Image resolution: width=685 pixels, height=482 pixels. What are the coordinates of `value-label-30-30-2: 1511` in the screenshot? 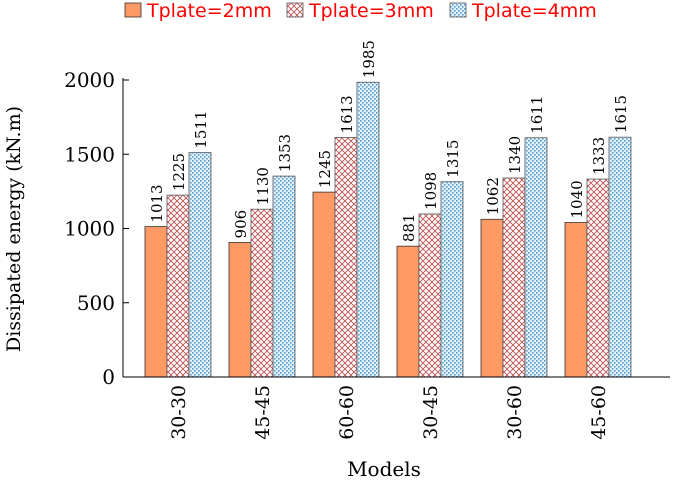 It's located at (201, 129).